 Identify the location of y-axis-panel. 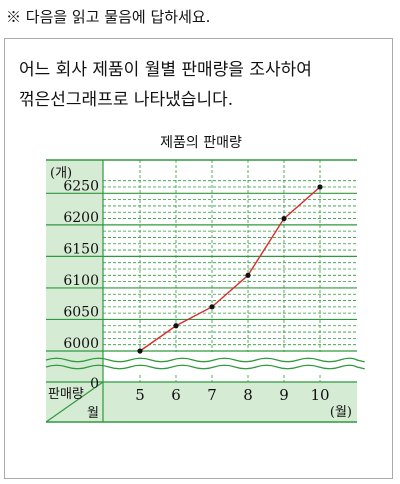
(74, 291).